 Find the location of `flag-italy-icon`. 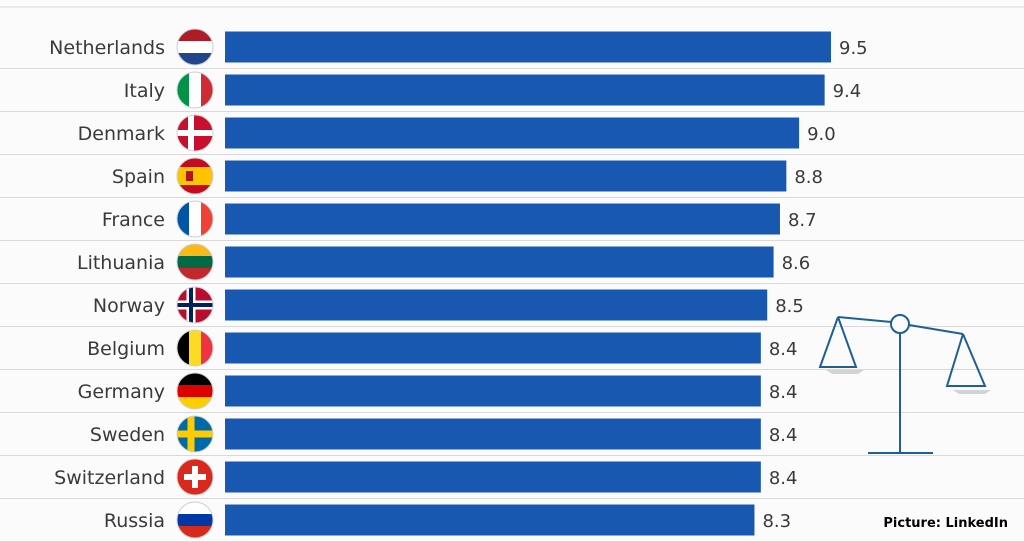

flag-italy-icon is located at coordinates (195, 90).